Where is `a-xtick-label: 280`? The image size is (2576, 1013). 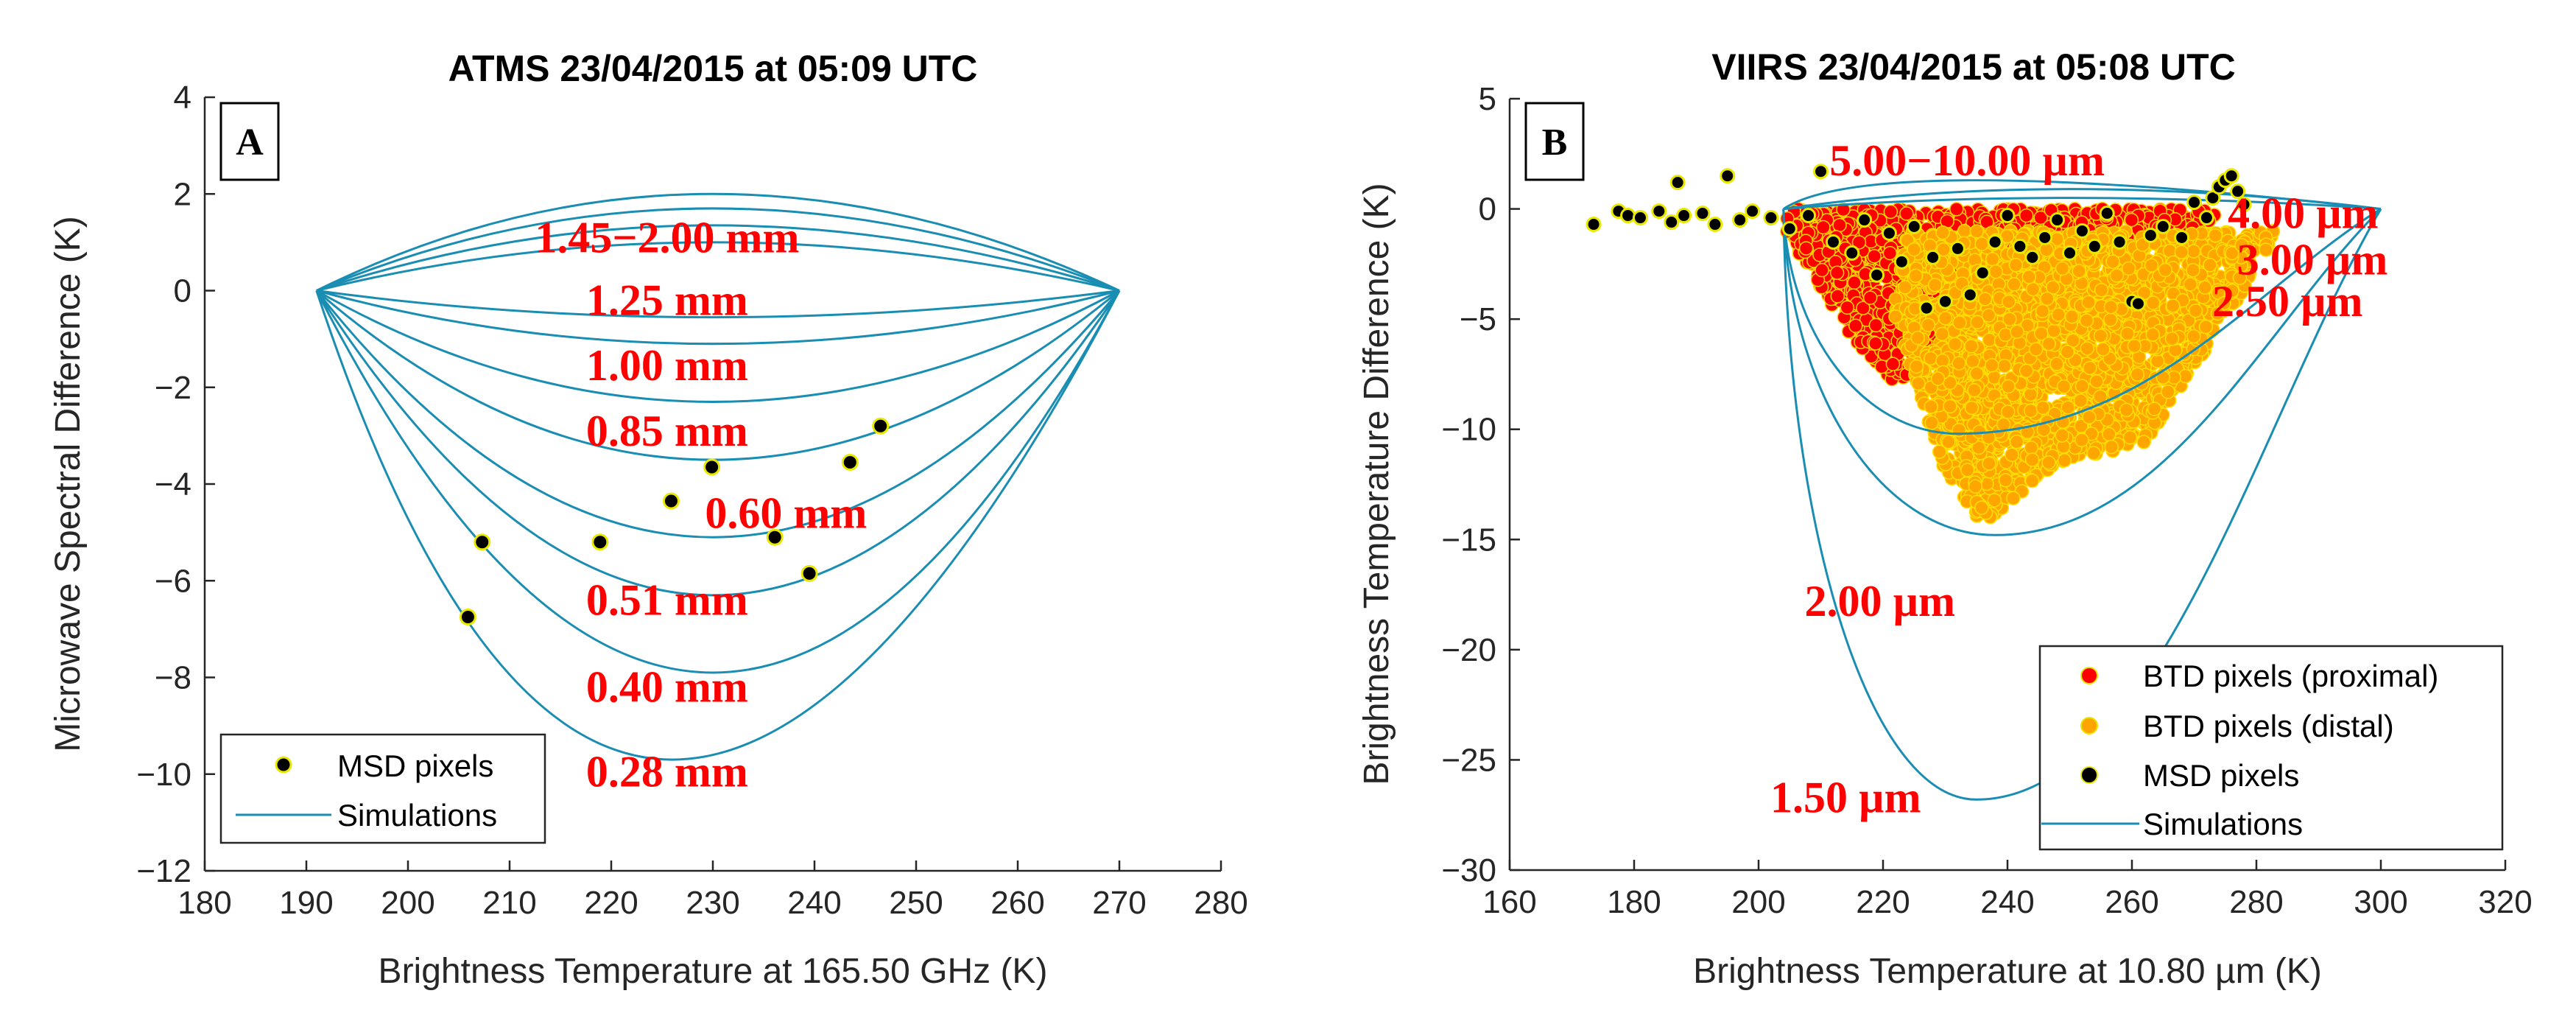
a-xtick-label: 280 is located at coordinates (1220, 903).